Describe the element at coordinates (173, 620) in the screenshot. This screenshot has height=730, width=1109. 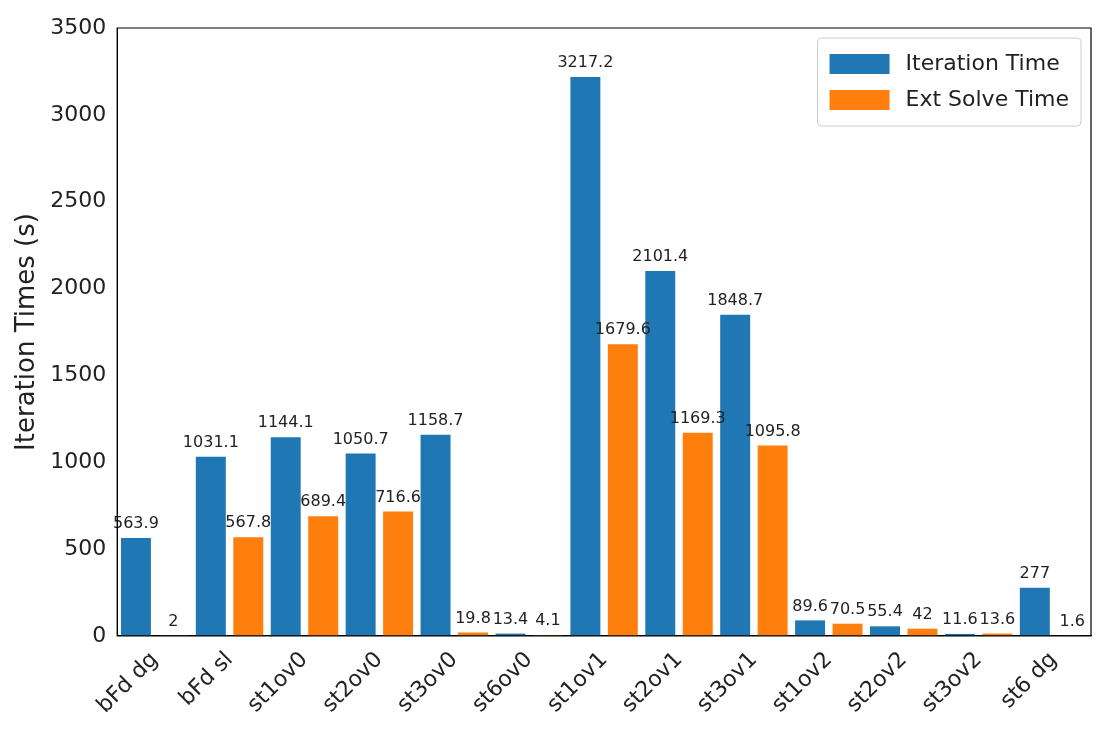
I see `data-label: 2` at that location.